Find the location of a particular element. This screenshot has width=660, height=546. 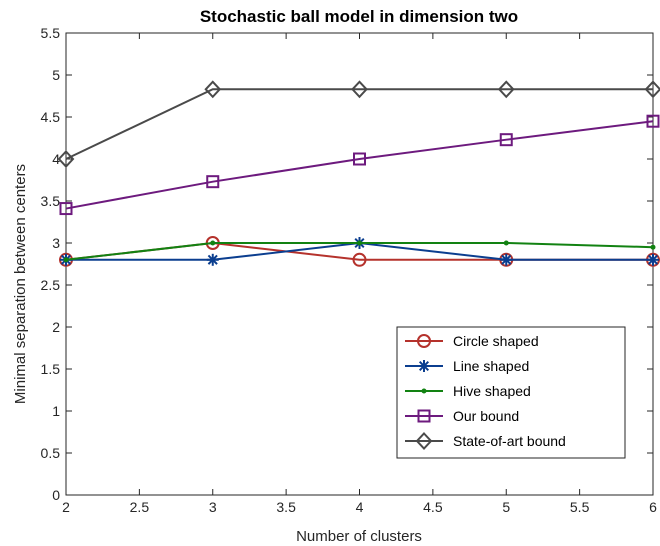

y-tick-label: 5.5 is located at coordinates (51, 33).